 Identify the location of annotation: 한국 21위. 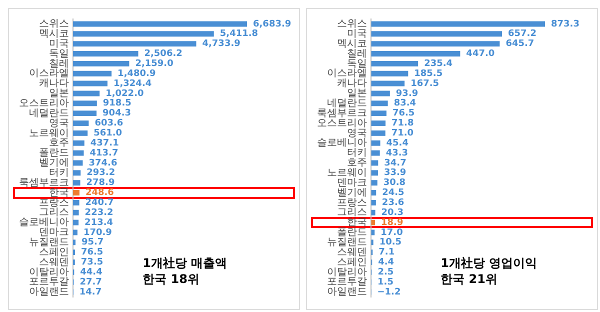
(469, 279).